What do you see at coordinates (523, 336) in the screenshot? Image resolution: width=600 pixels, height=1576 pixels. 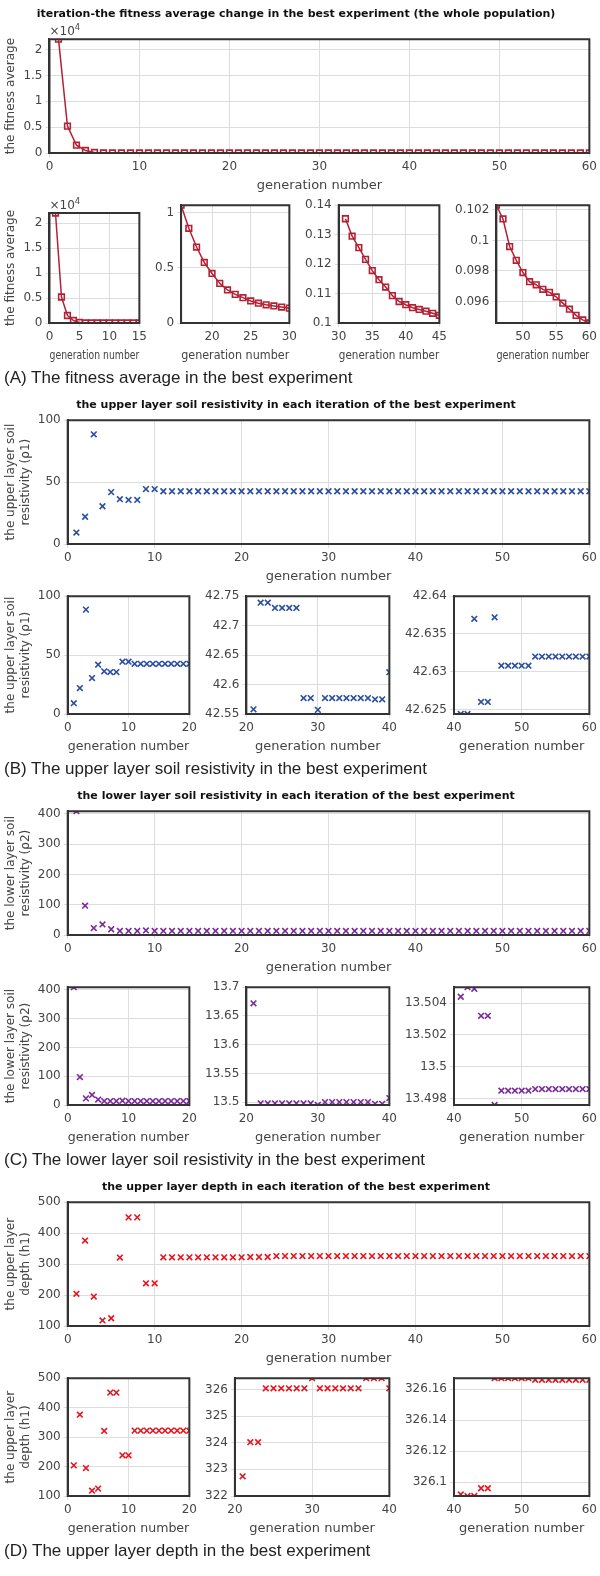 I see `x-tick-label: 50` at bounding box center [523, 336].